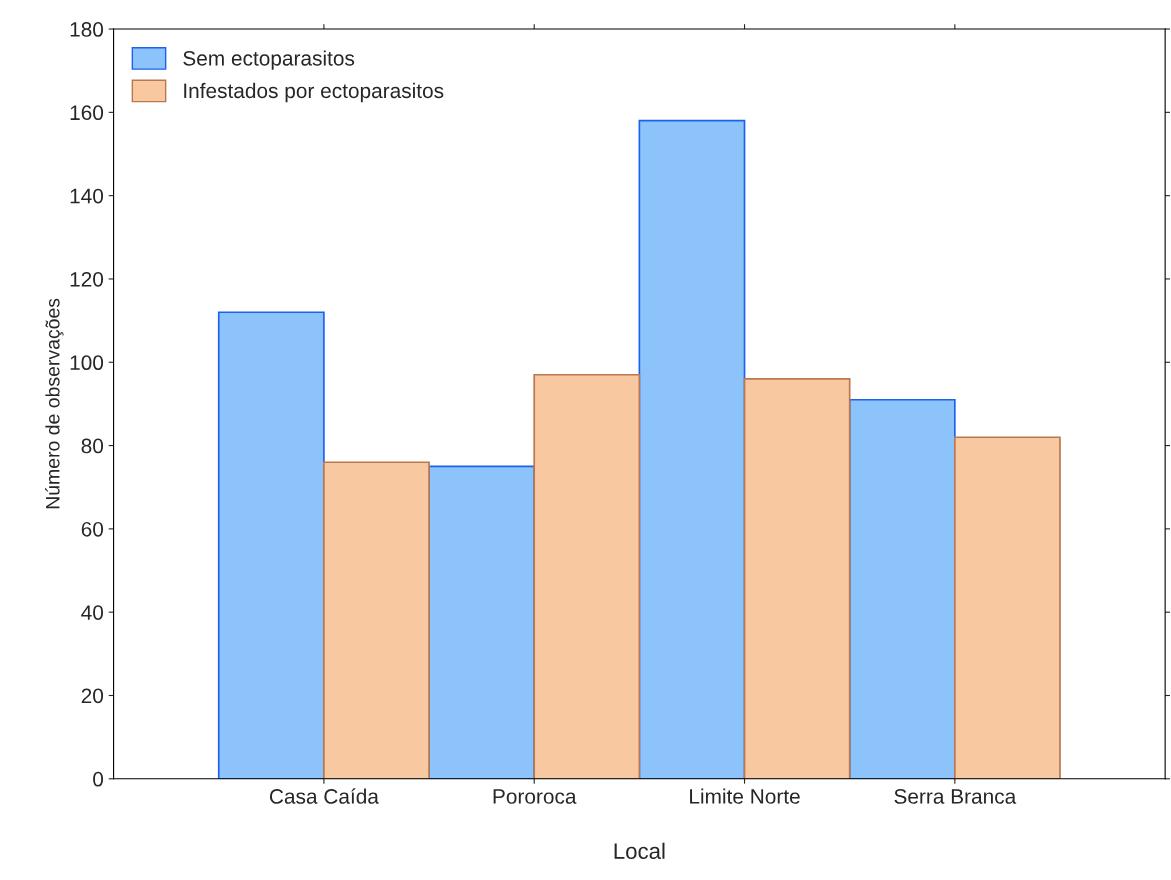 This screenshot has height=880, width=1171. Describe the element at coordinates (324, 796) in the screenshot. I see `x-tick-label: Casa Caída` at that location.